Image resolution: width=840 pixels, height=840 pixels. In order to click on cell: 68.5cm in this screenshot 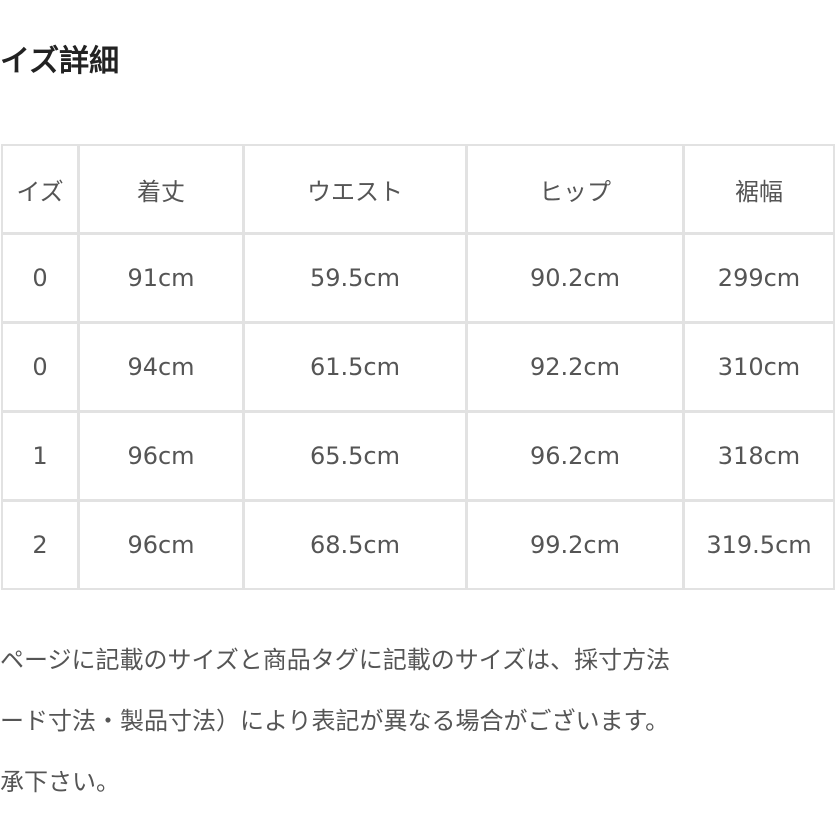, I will do `click(355, 545)`.